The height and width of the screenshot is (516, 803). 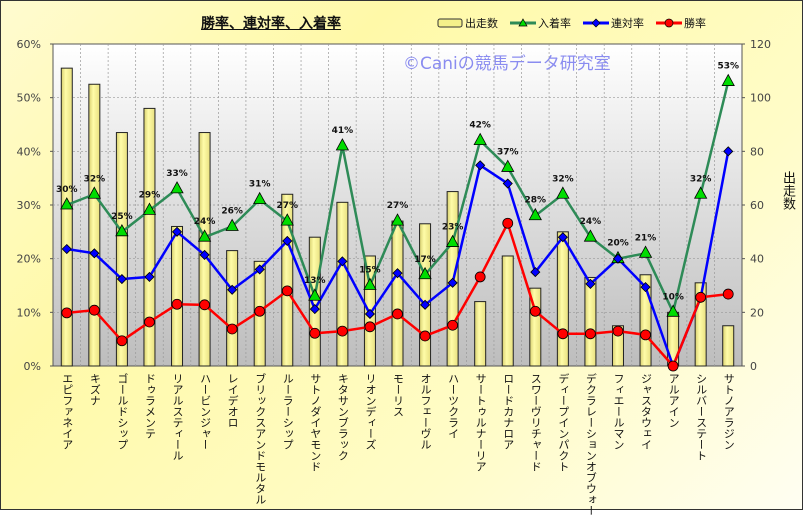 I want to click on data-label: 15%, so click(x=370, y=271).